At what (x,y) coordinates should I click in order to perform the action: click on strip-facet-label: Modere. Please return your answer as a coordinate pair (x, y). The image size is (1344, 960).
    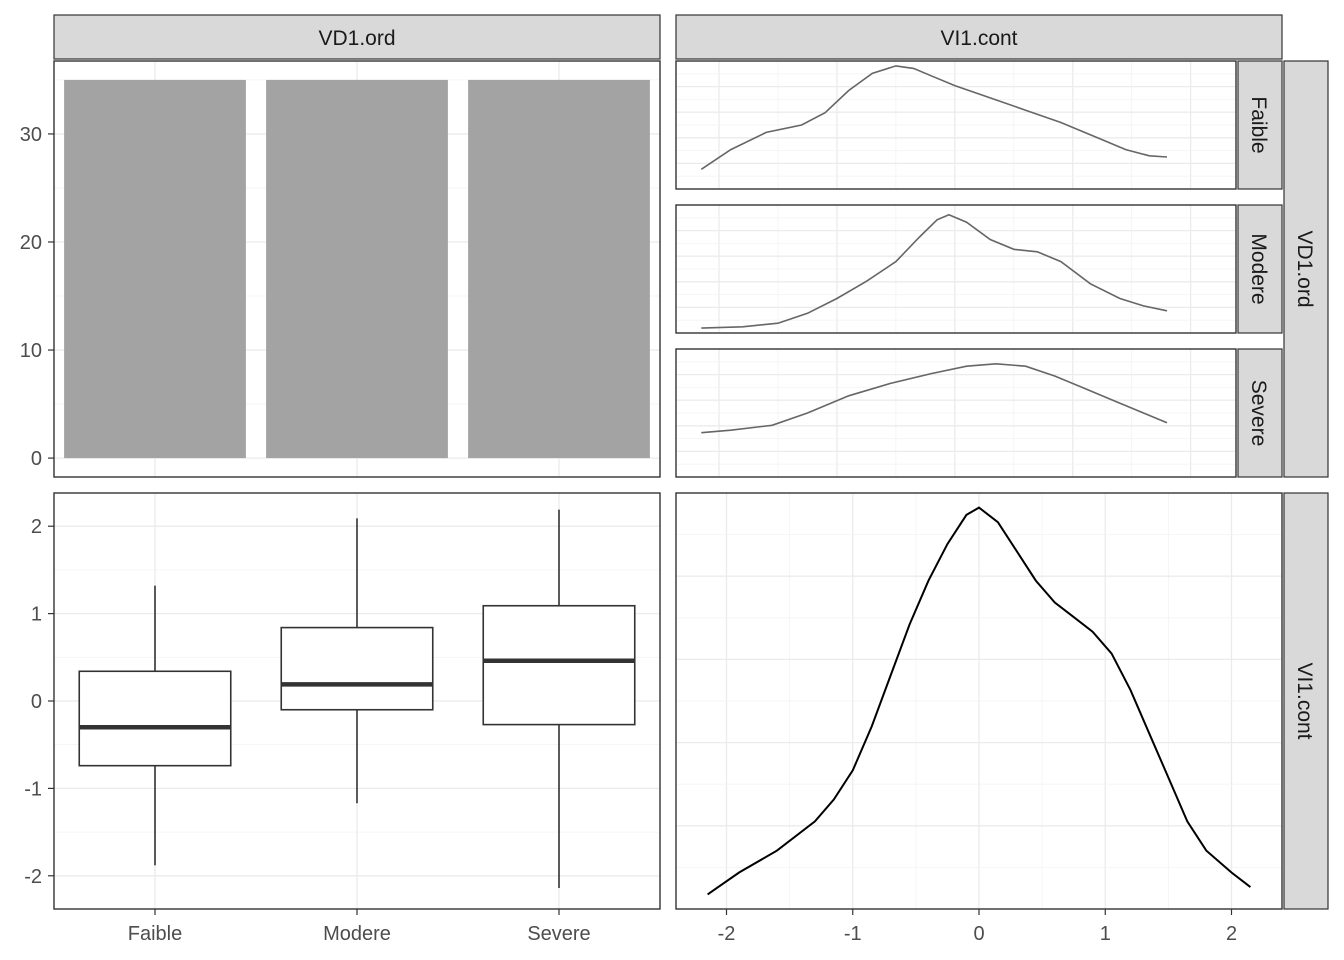
    Looking at the image, I should click on (1258, 268).